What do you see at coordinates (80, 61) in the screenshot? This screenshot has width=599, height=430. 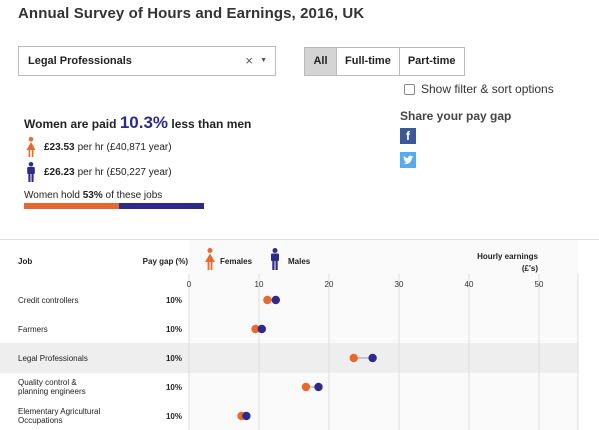 I see `job-select-value: Legal Professionals` at bounding box center [80, 61].